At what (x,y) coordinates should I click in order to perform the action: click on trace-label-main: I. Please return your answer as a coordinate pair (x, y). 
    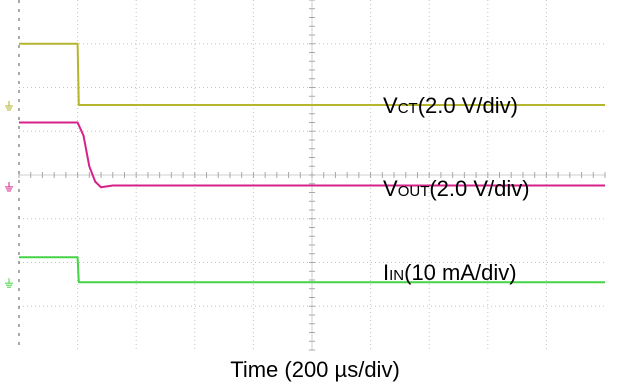
    Looking at the image, I should click on (386, 272).